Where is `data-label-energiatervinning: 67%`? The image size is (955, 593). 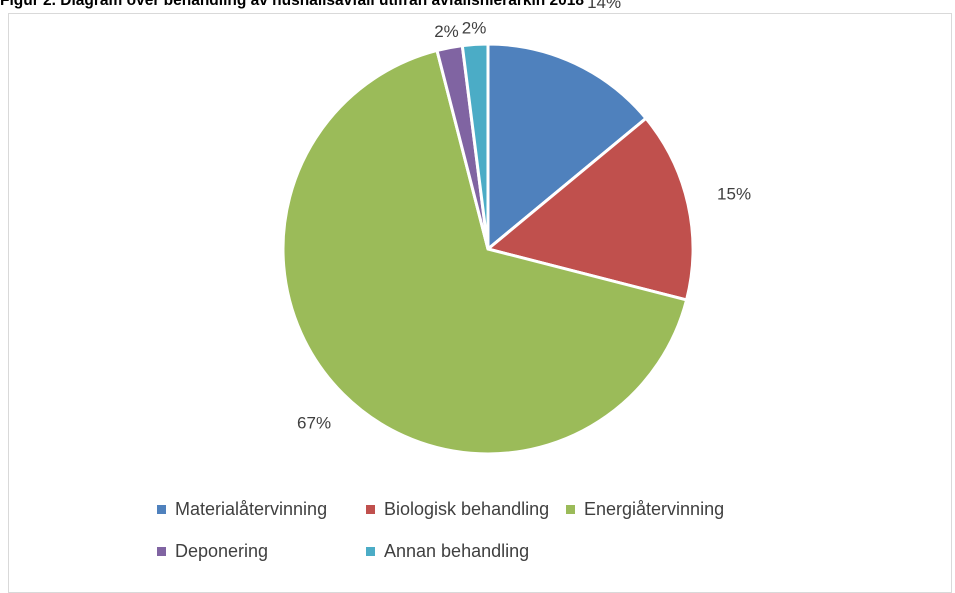 data-label-energiatervinning: 67% is located at coordinates (314, 422).